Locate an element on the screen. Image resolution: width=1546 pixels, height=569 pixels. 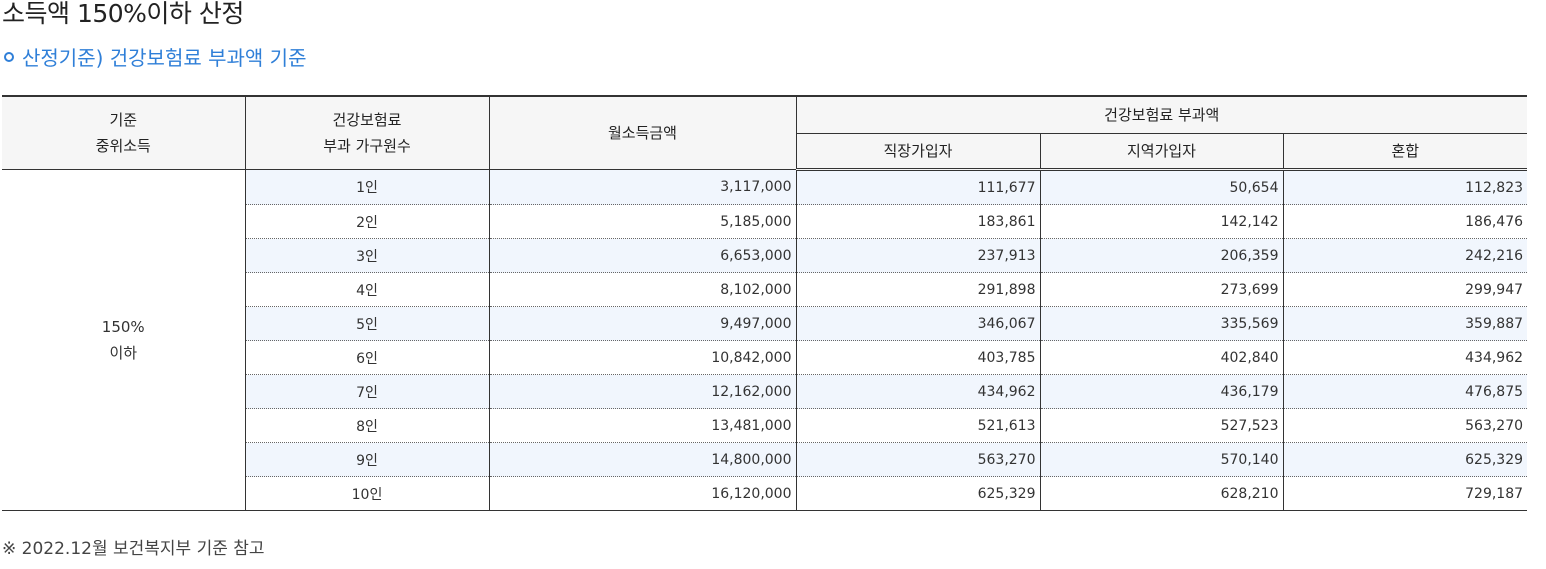
regional-premium-cell: 50,654 is located at coordinates (1162, 187).